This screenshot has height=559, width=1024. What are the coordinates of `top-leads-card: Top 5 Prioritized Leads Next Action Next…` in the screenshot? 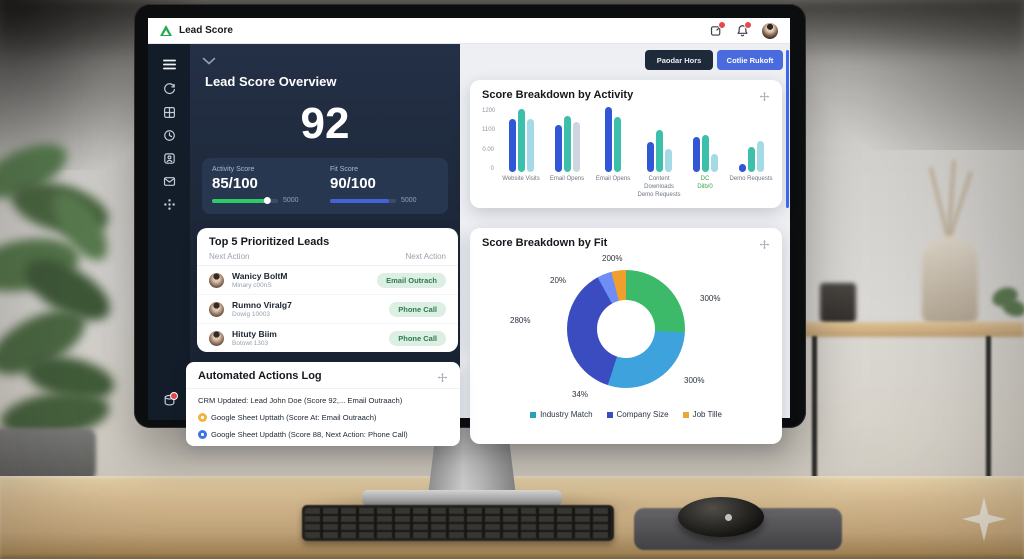 It's located at (327, 290).